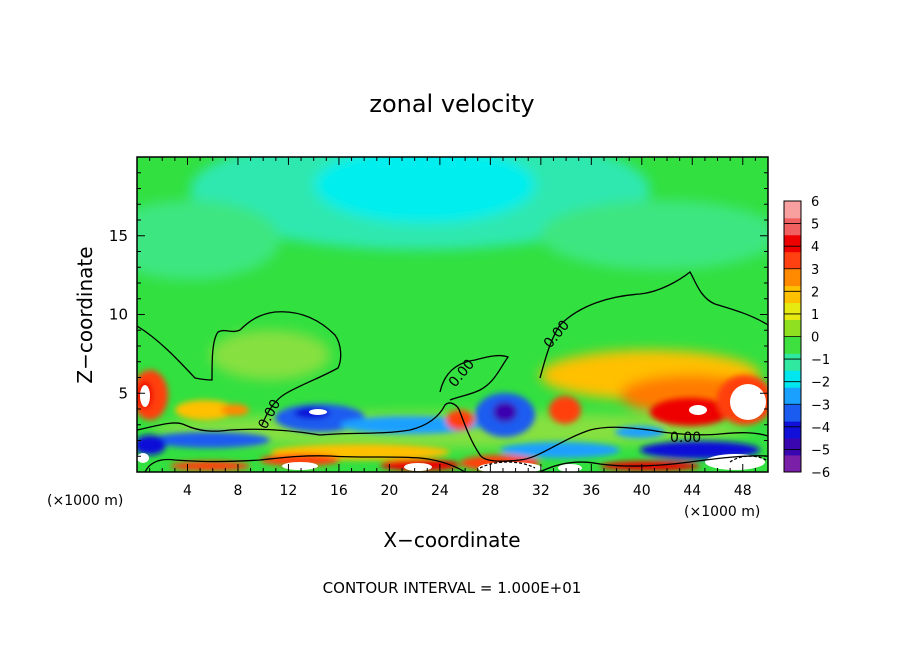 The height and width of the screenshot is (654, 904). Describe the element at coordinates (118, 315) in the screenshot. I see `y-tick-label: 10` at that location.